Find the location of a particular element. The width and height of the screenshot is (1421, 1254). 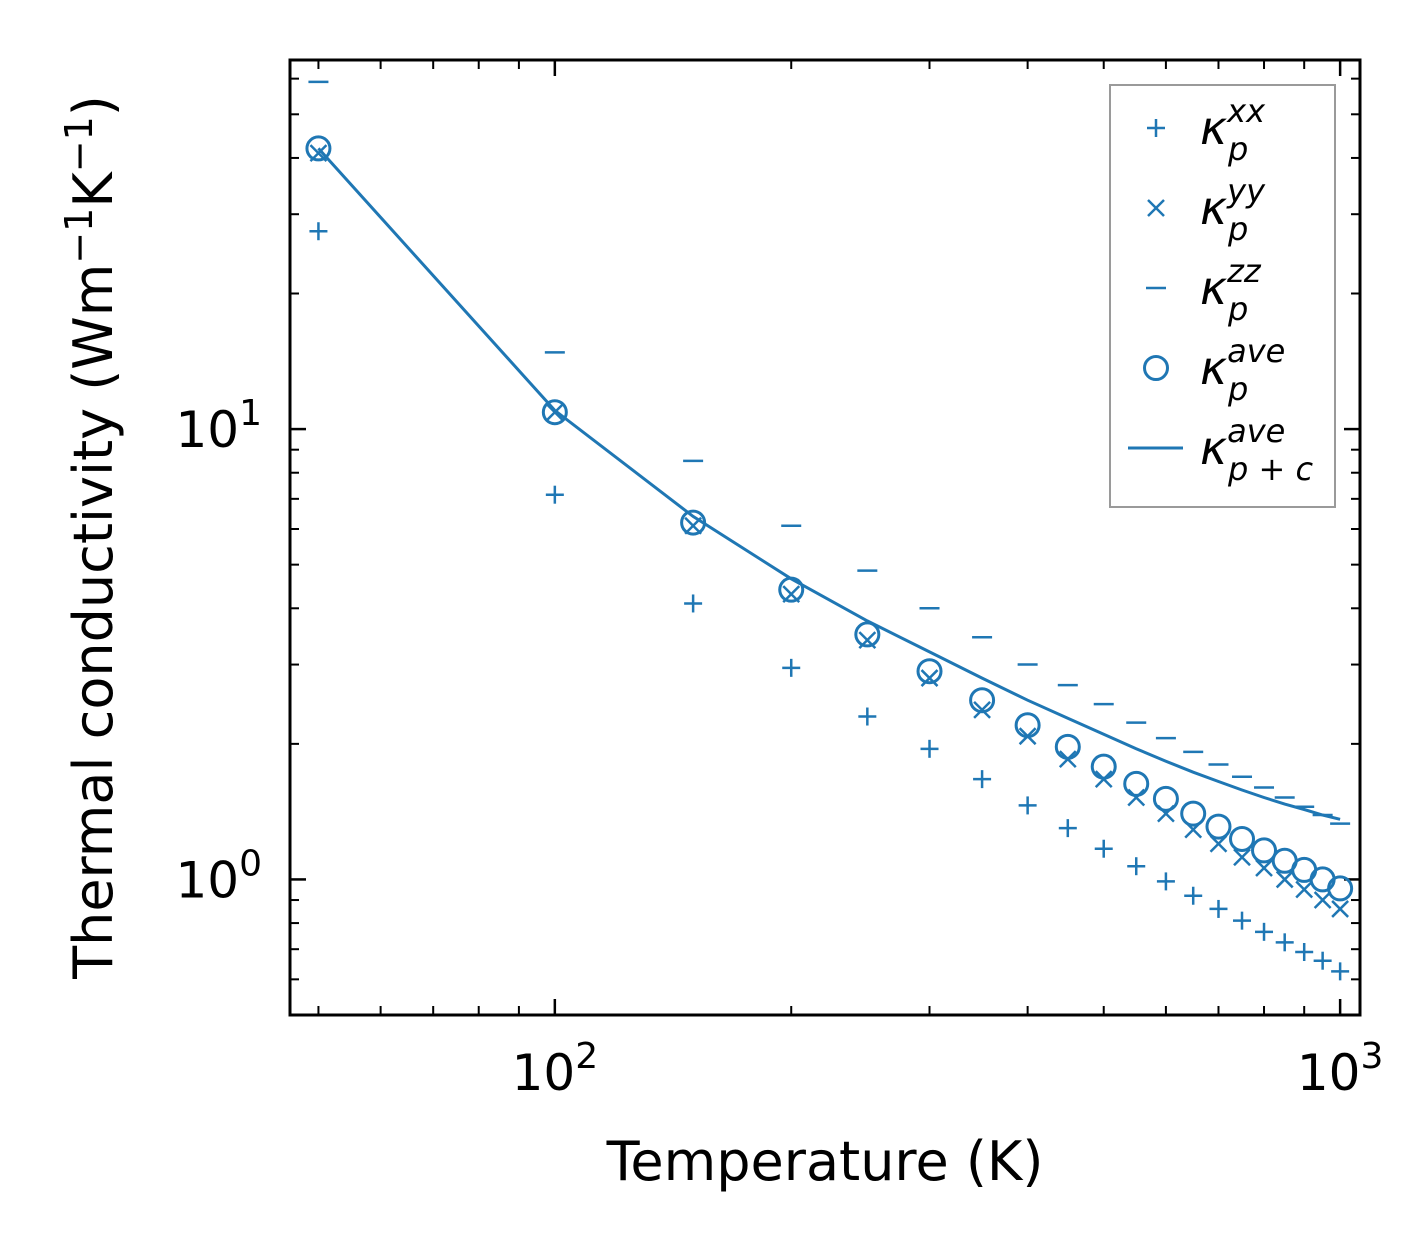

y-tick-label: 10⁰ is located at coordinates (218, 876).